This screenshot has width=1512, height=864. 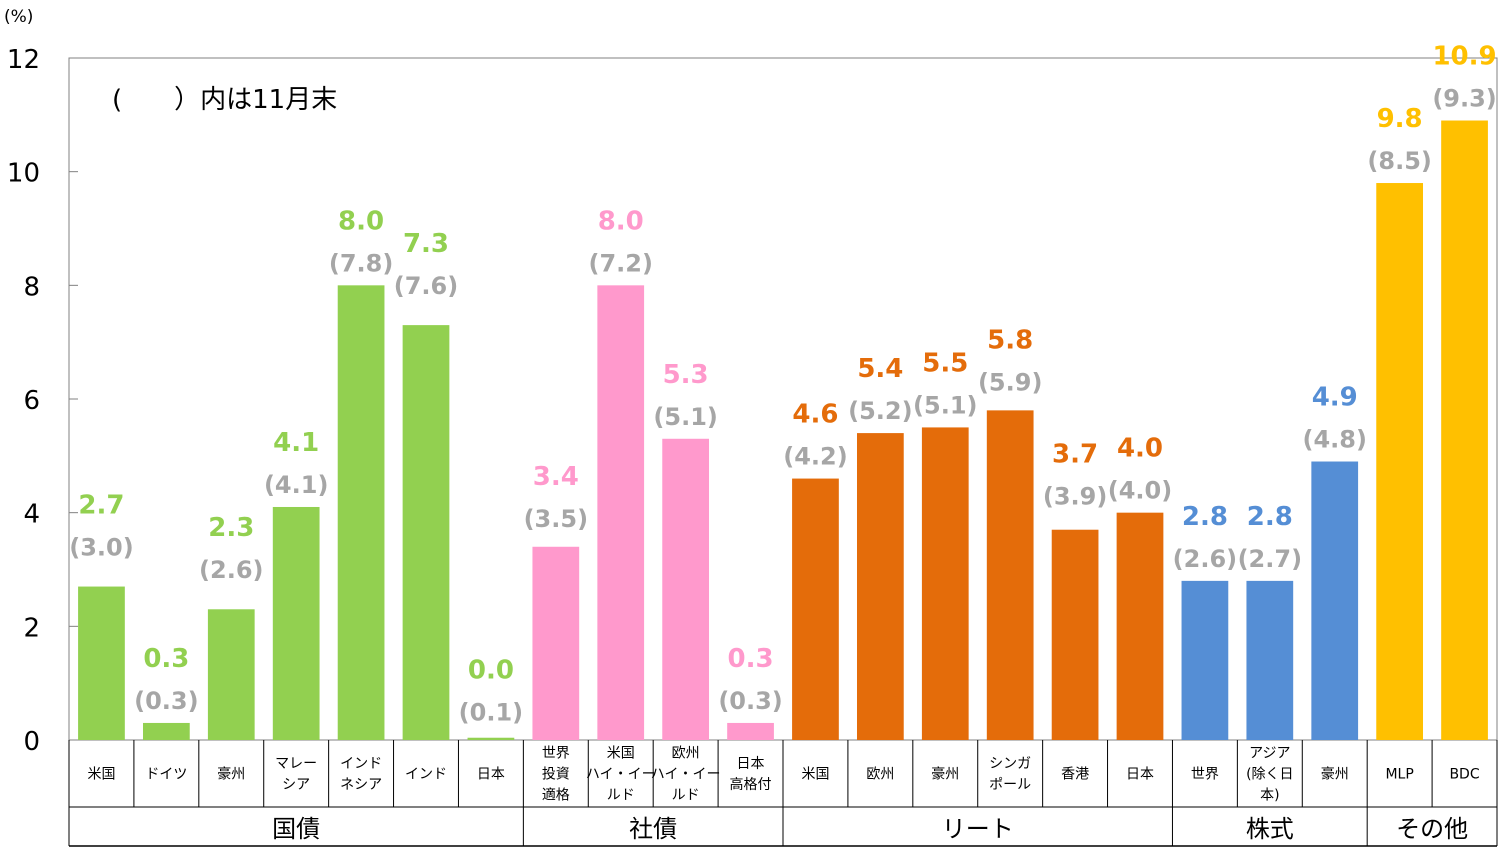 I want to click on prev-value-label: (7.8), so click(x=361, y=263).